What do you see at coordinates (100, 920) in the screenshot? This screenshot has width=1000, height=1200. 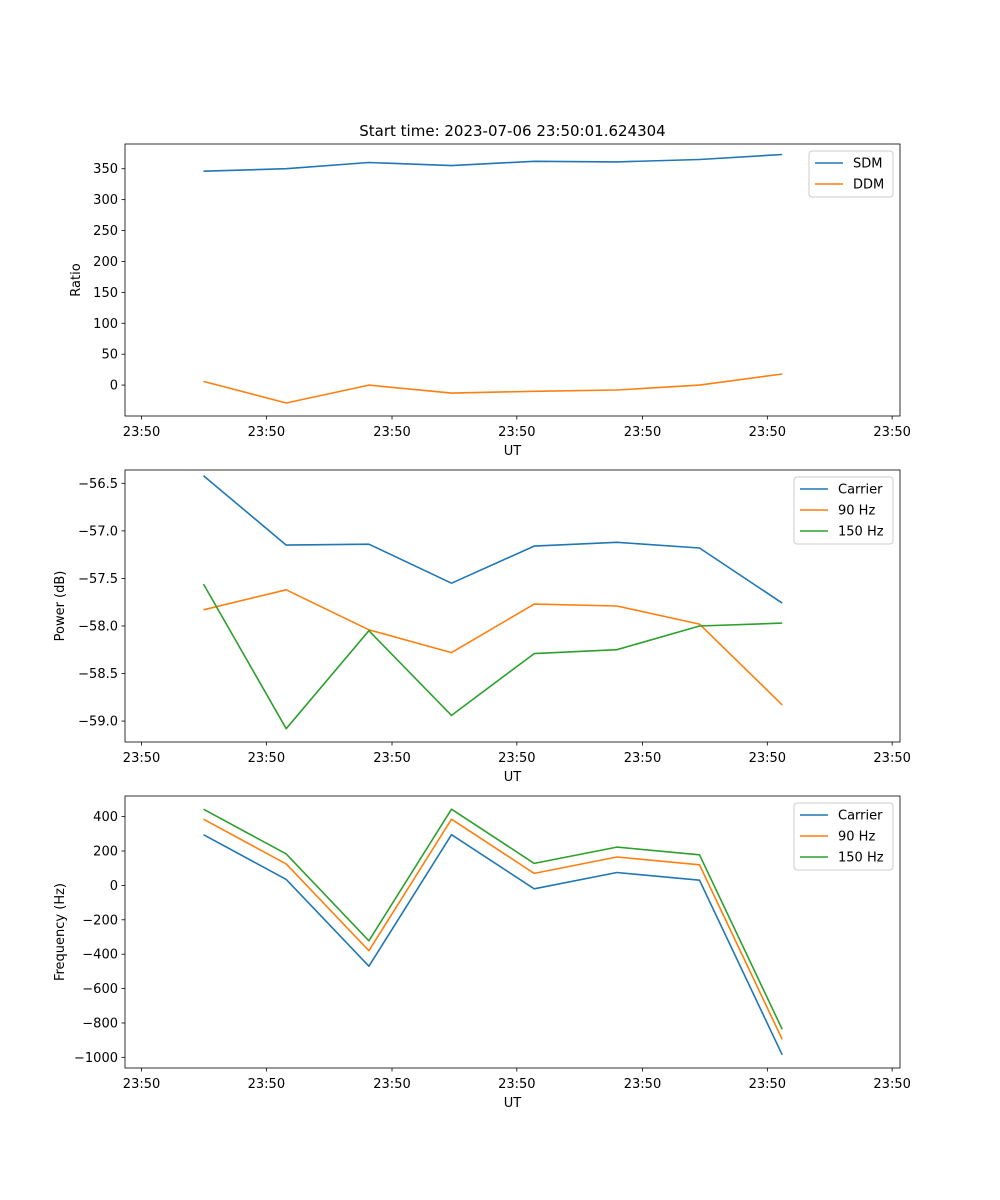 I see `y-tick-label: −200` at bounding box center [100, 920].